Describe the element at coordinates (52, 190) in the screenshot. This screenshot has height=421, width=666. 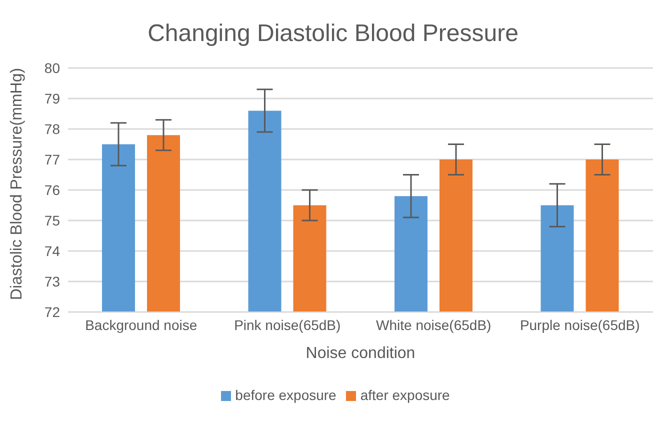
I see `y-tick-label: 76` at that location.